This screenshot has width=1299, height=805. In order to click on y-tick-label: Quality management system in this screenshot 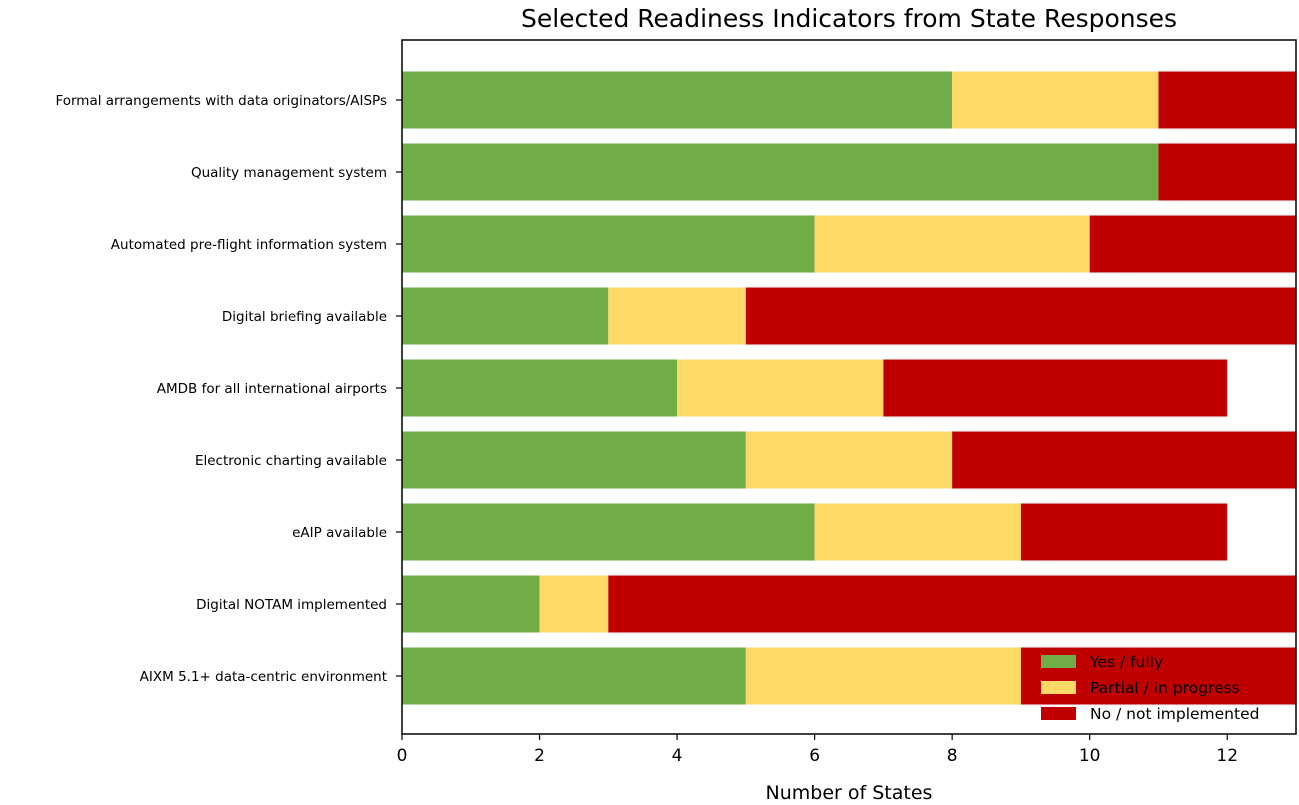, I will do `click(289, 173)`.